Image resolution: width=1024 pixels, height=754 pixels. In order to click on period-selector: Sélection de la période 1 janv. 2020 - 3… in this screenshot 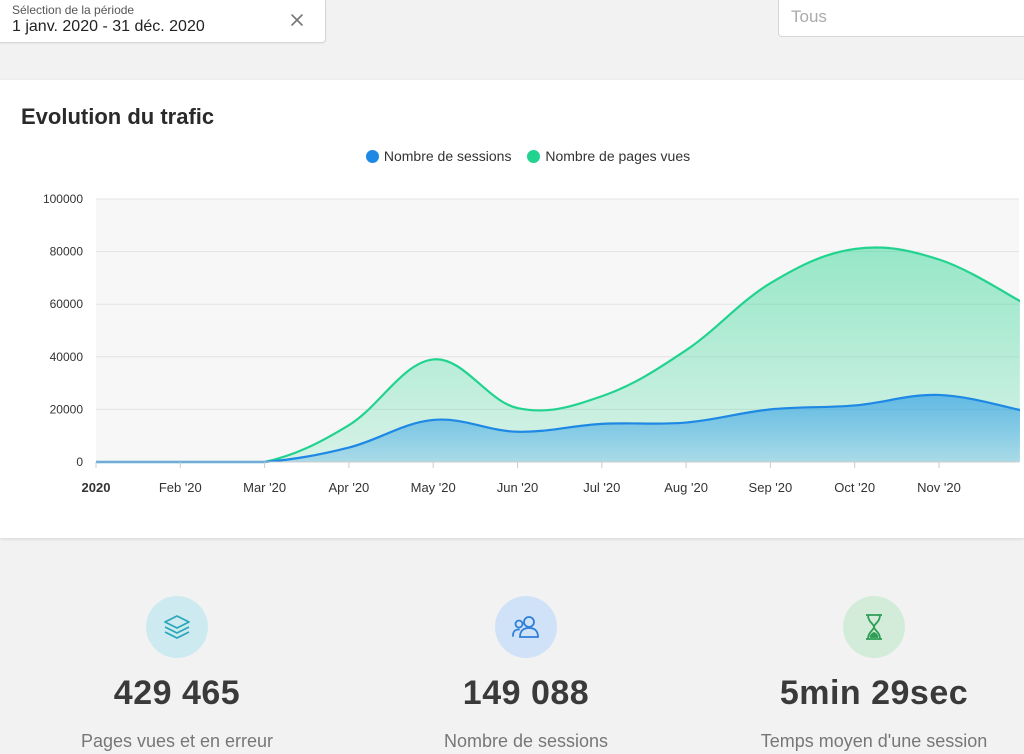, I will do `click(163, 21)`.